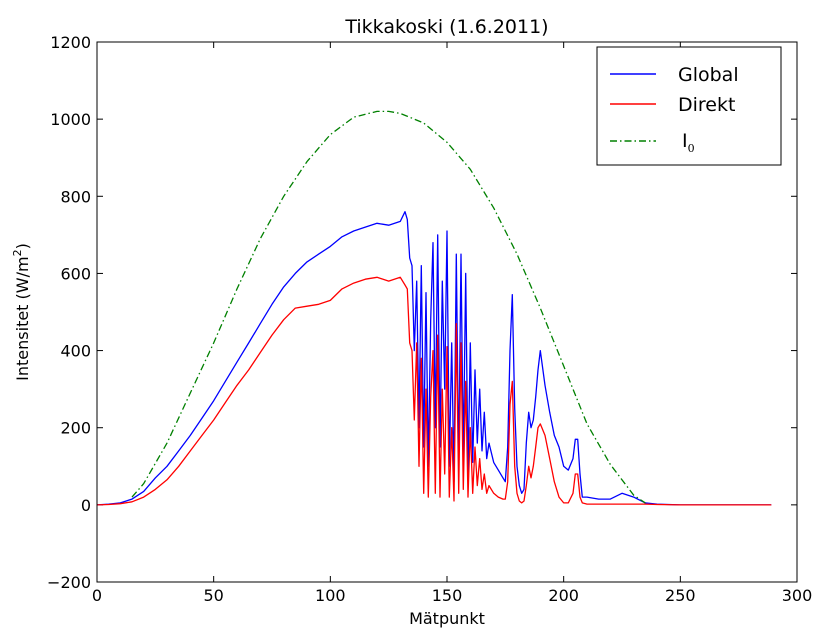  What do you see at coordinates (680, 595) in the screenshot?
I see `x-tick-label: 250` at bounding box center [680, 595].